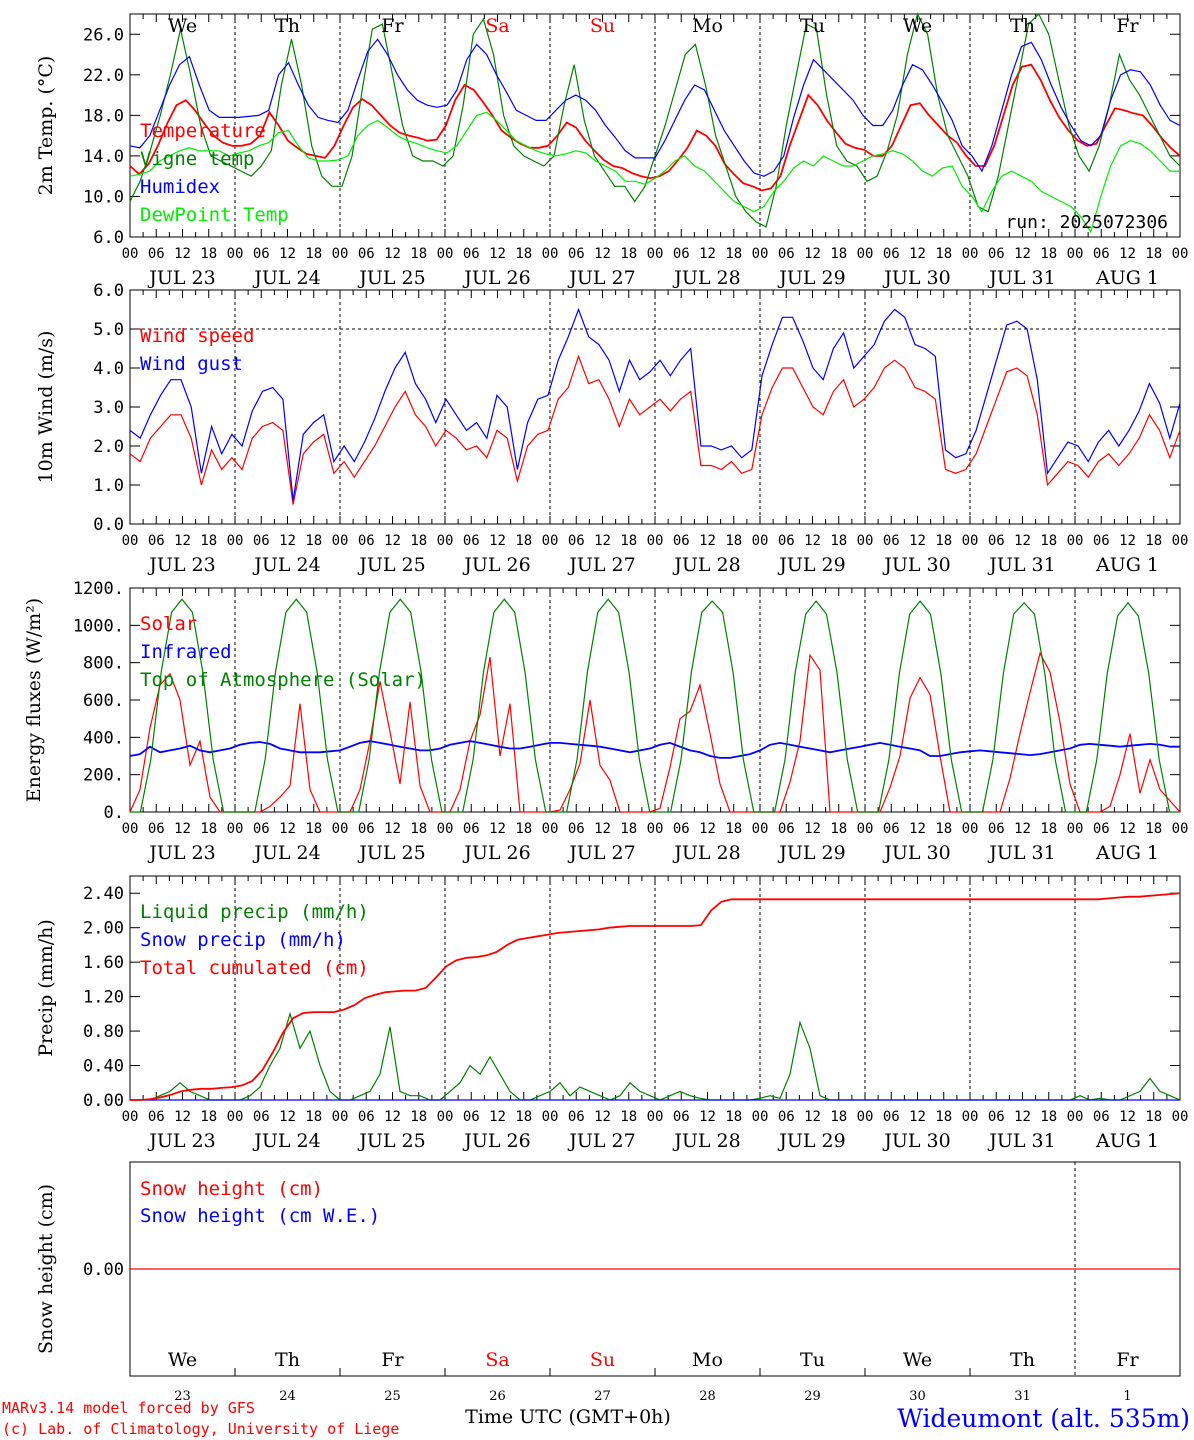 Image resolution: width=1194 pixels, height=1440 pixels. What do you see at coordinates (168, 624) in the screenshot?
I see `legend-entry: Solar` at bounding box center [168, 624].